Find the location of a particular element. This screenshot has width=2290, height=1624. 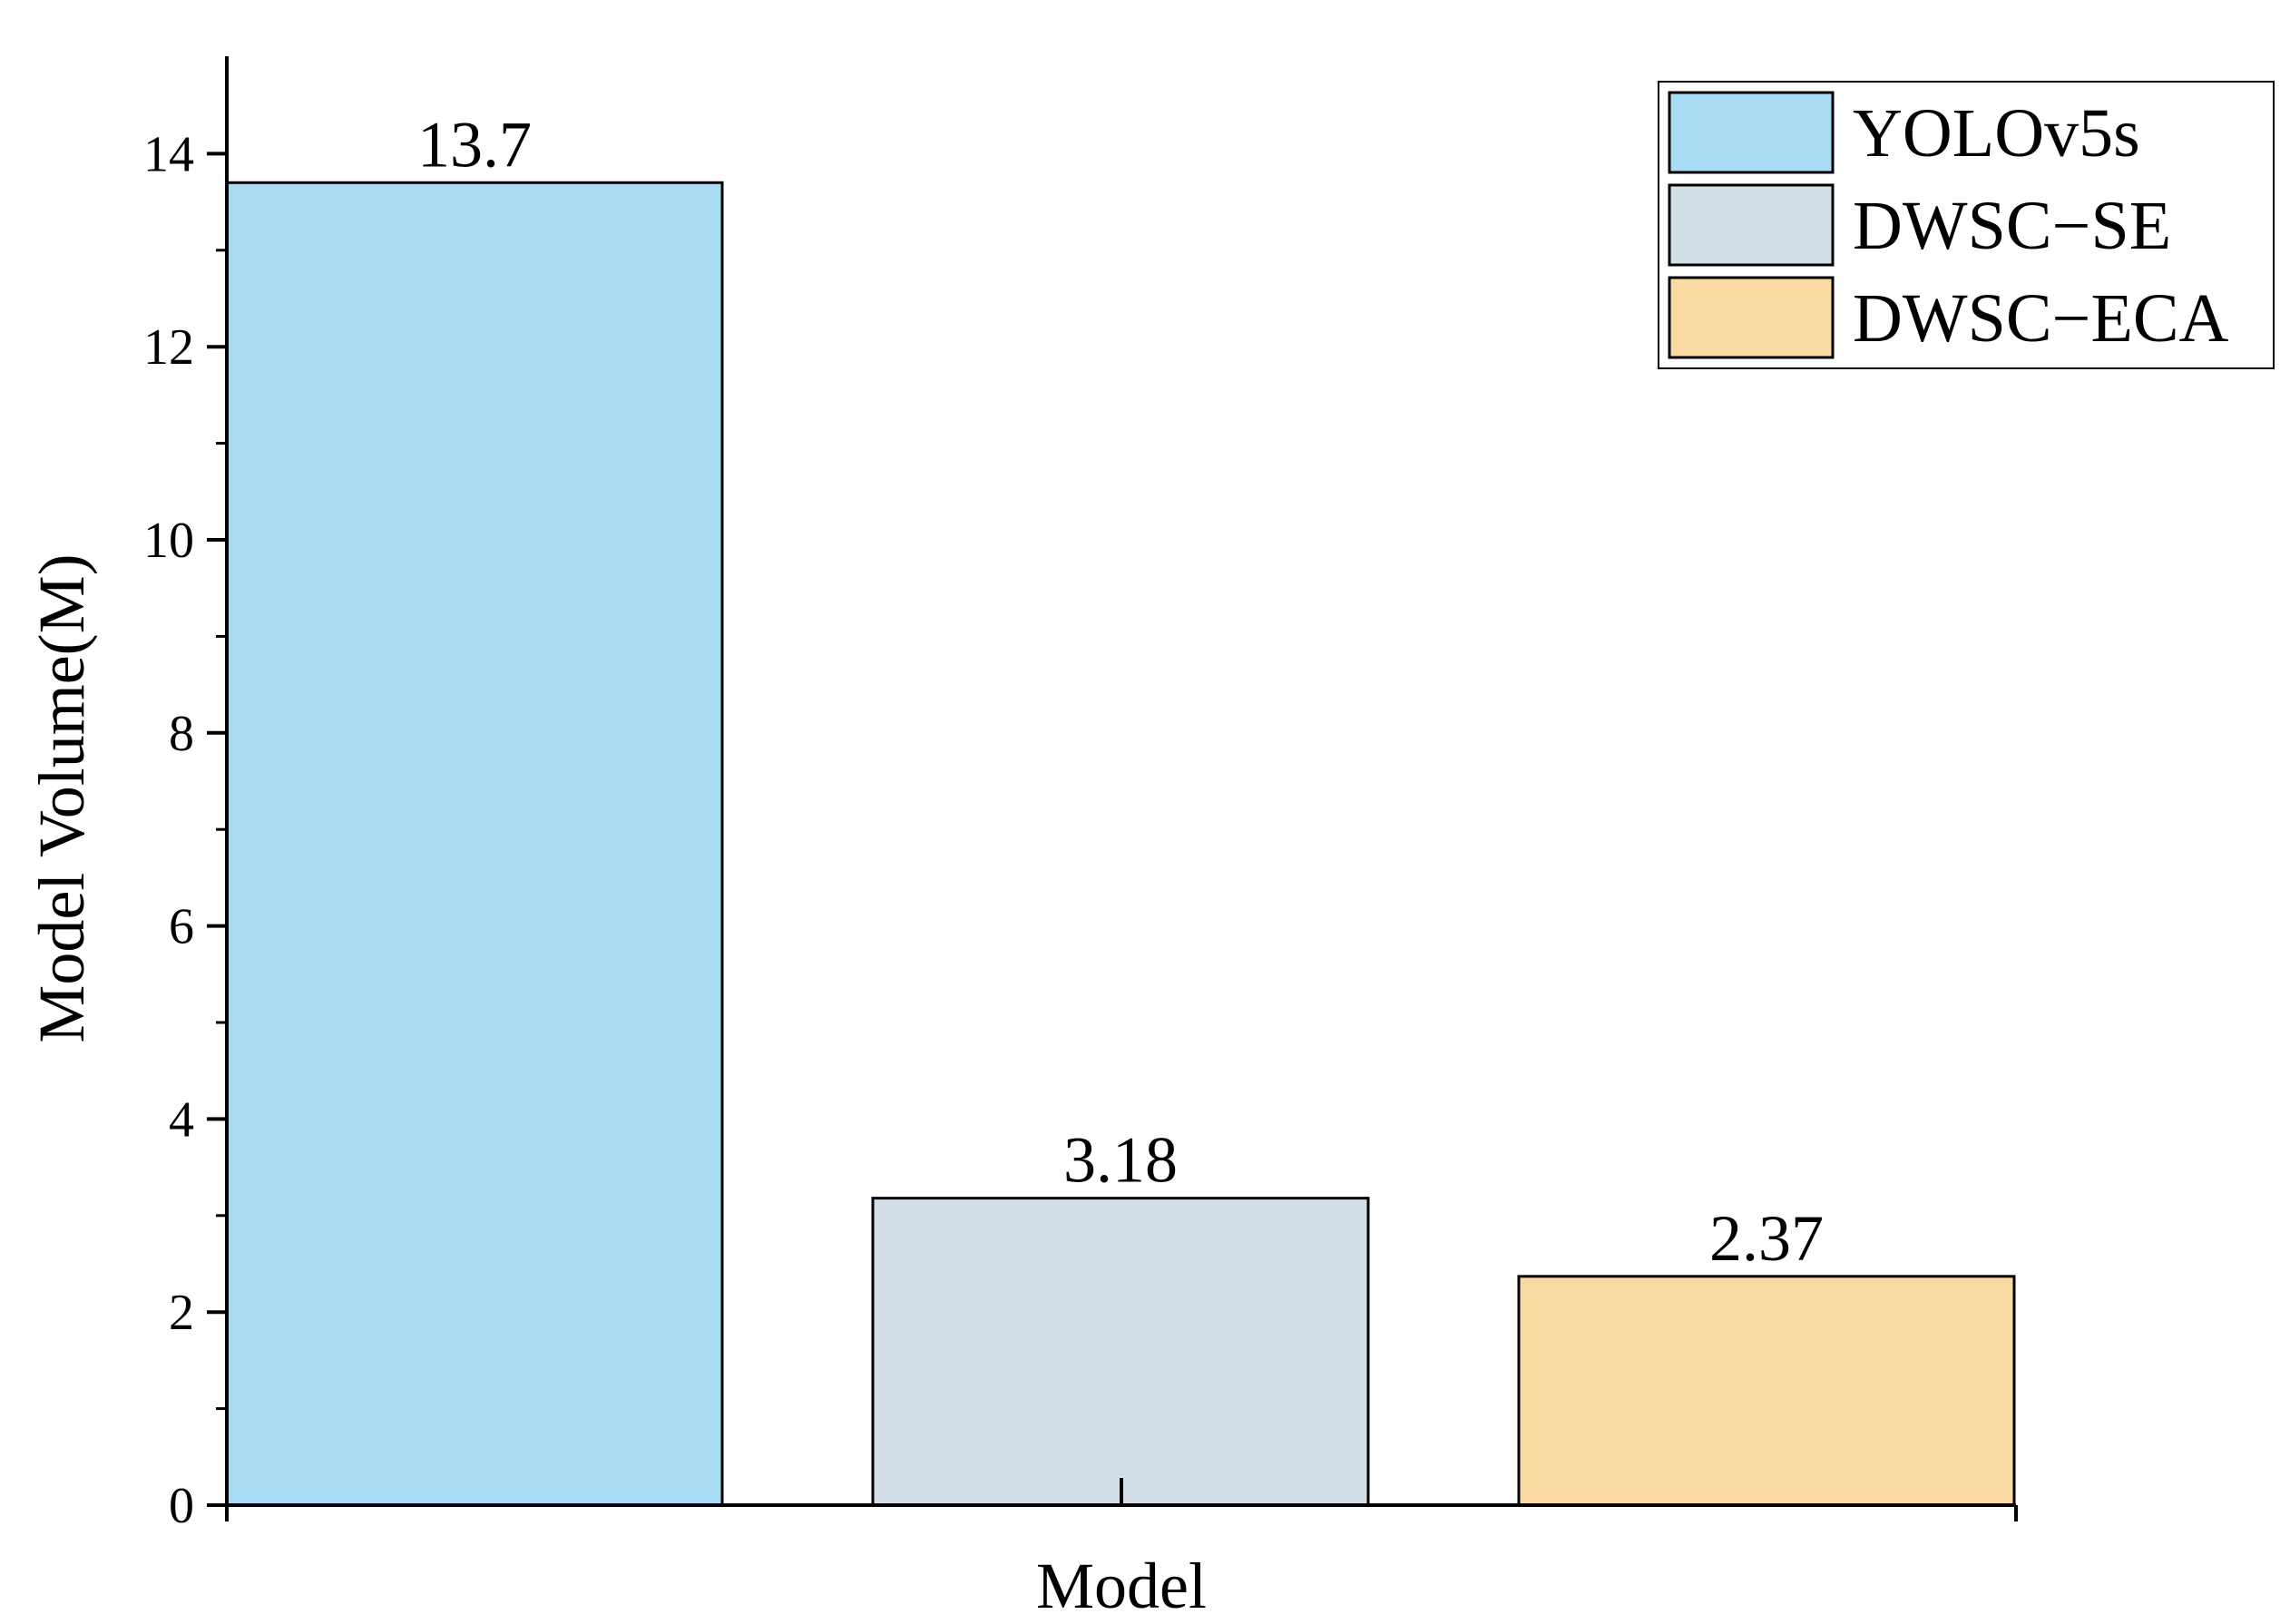

value-label-2: 2.37 is located at coordinates (1766, 1238).